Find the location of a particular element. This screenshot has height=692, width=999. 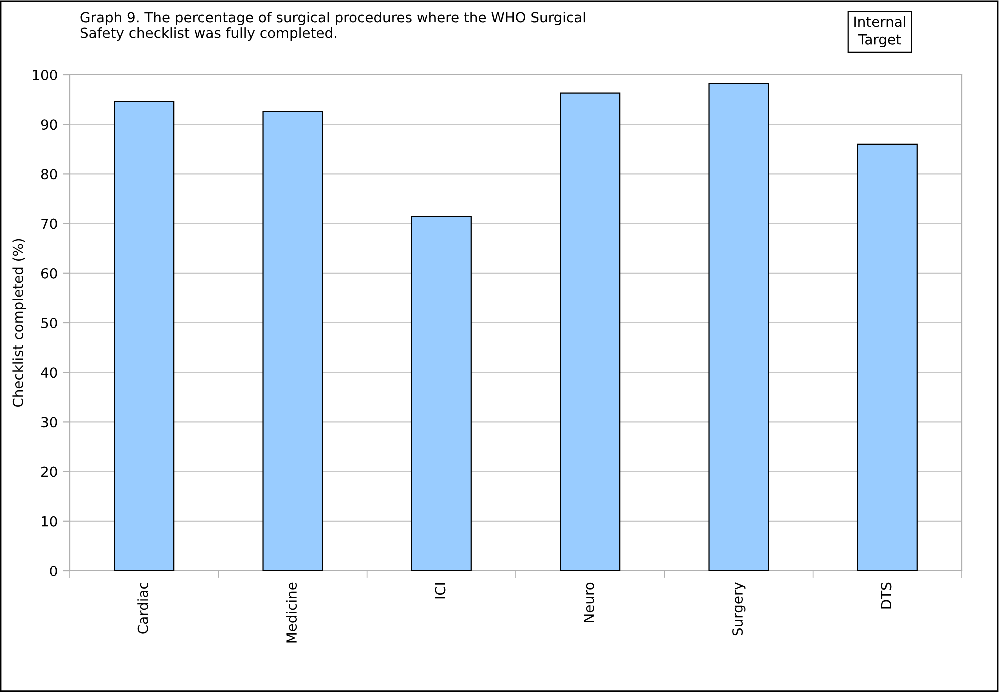

y-tick-label: 80 is located at coordinates (49, 174).